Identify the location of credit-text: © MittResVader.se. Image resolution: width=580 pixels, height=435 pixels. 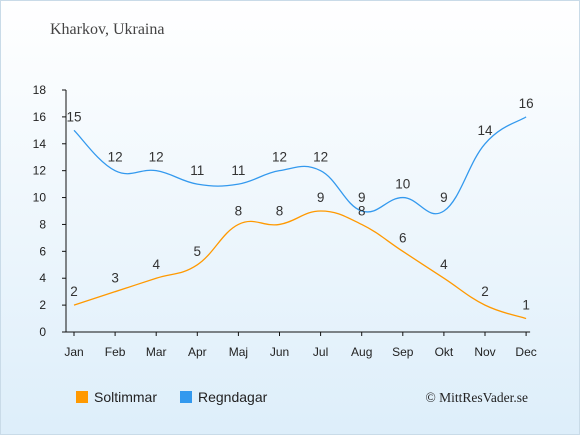
(477, 397).